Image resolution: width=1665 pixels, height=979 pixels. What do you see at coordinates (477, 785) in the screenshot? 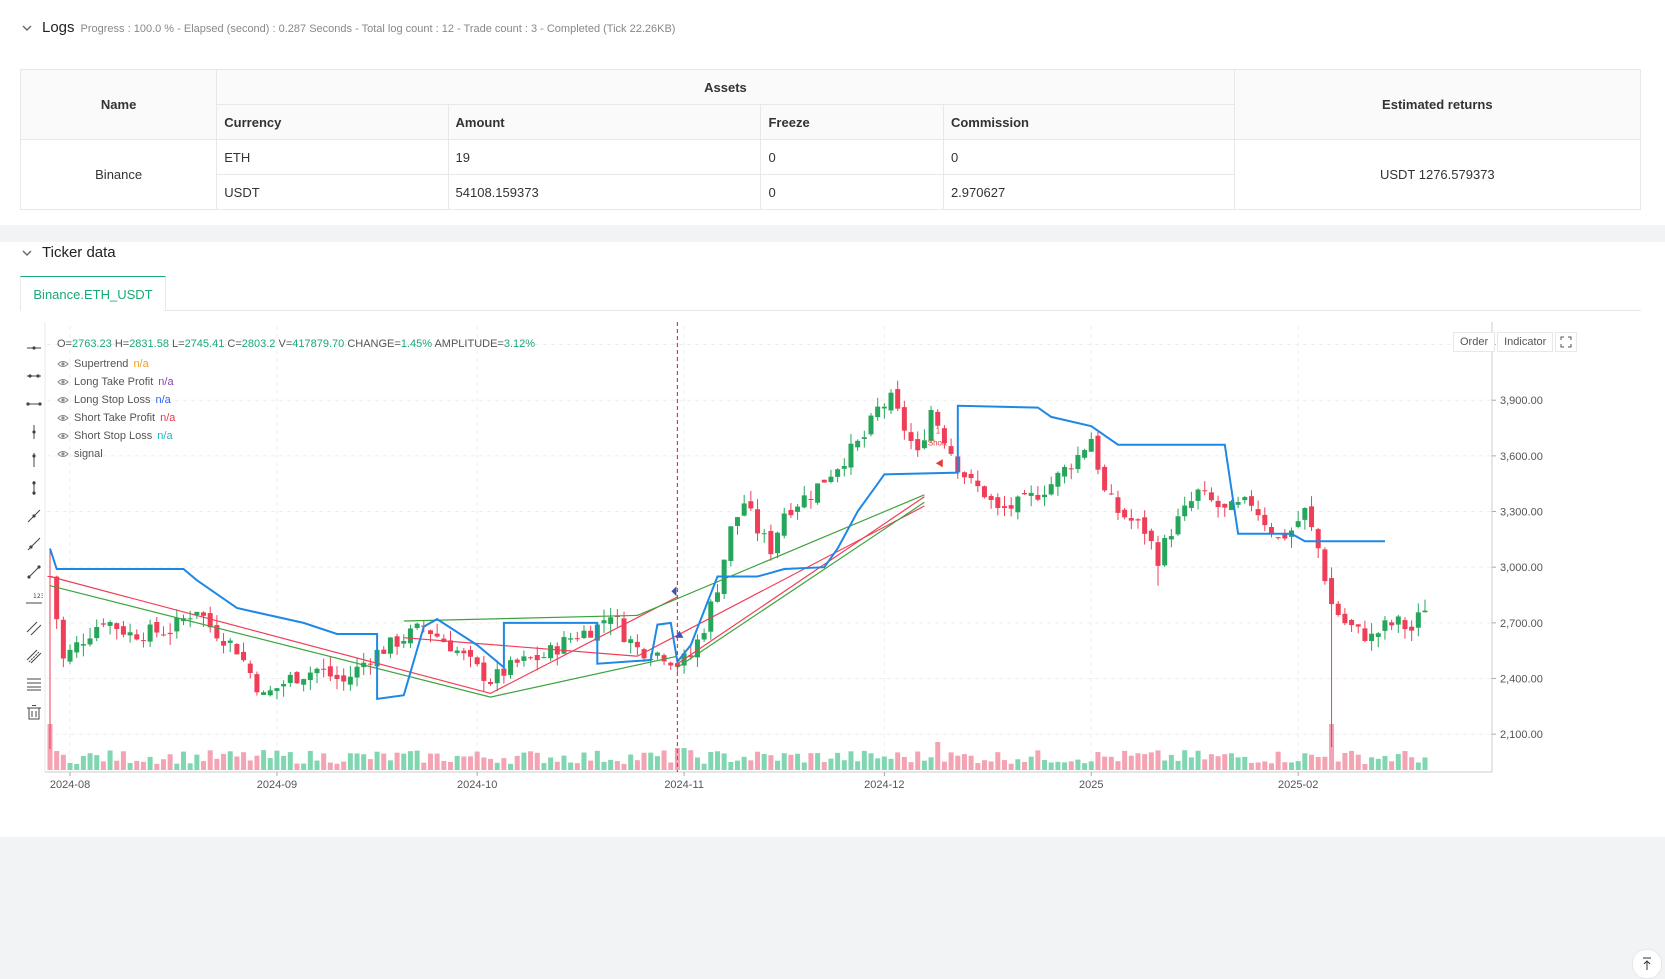
I see `x-tick-label: 2024-10` at bounding box center [477, 785].